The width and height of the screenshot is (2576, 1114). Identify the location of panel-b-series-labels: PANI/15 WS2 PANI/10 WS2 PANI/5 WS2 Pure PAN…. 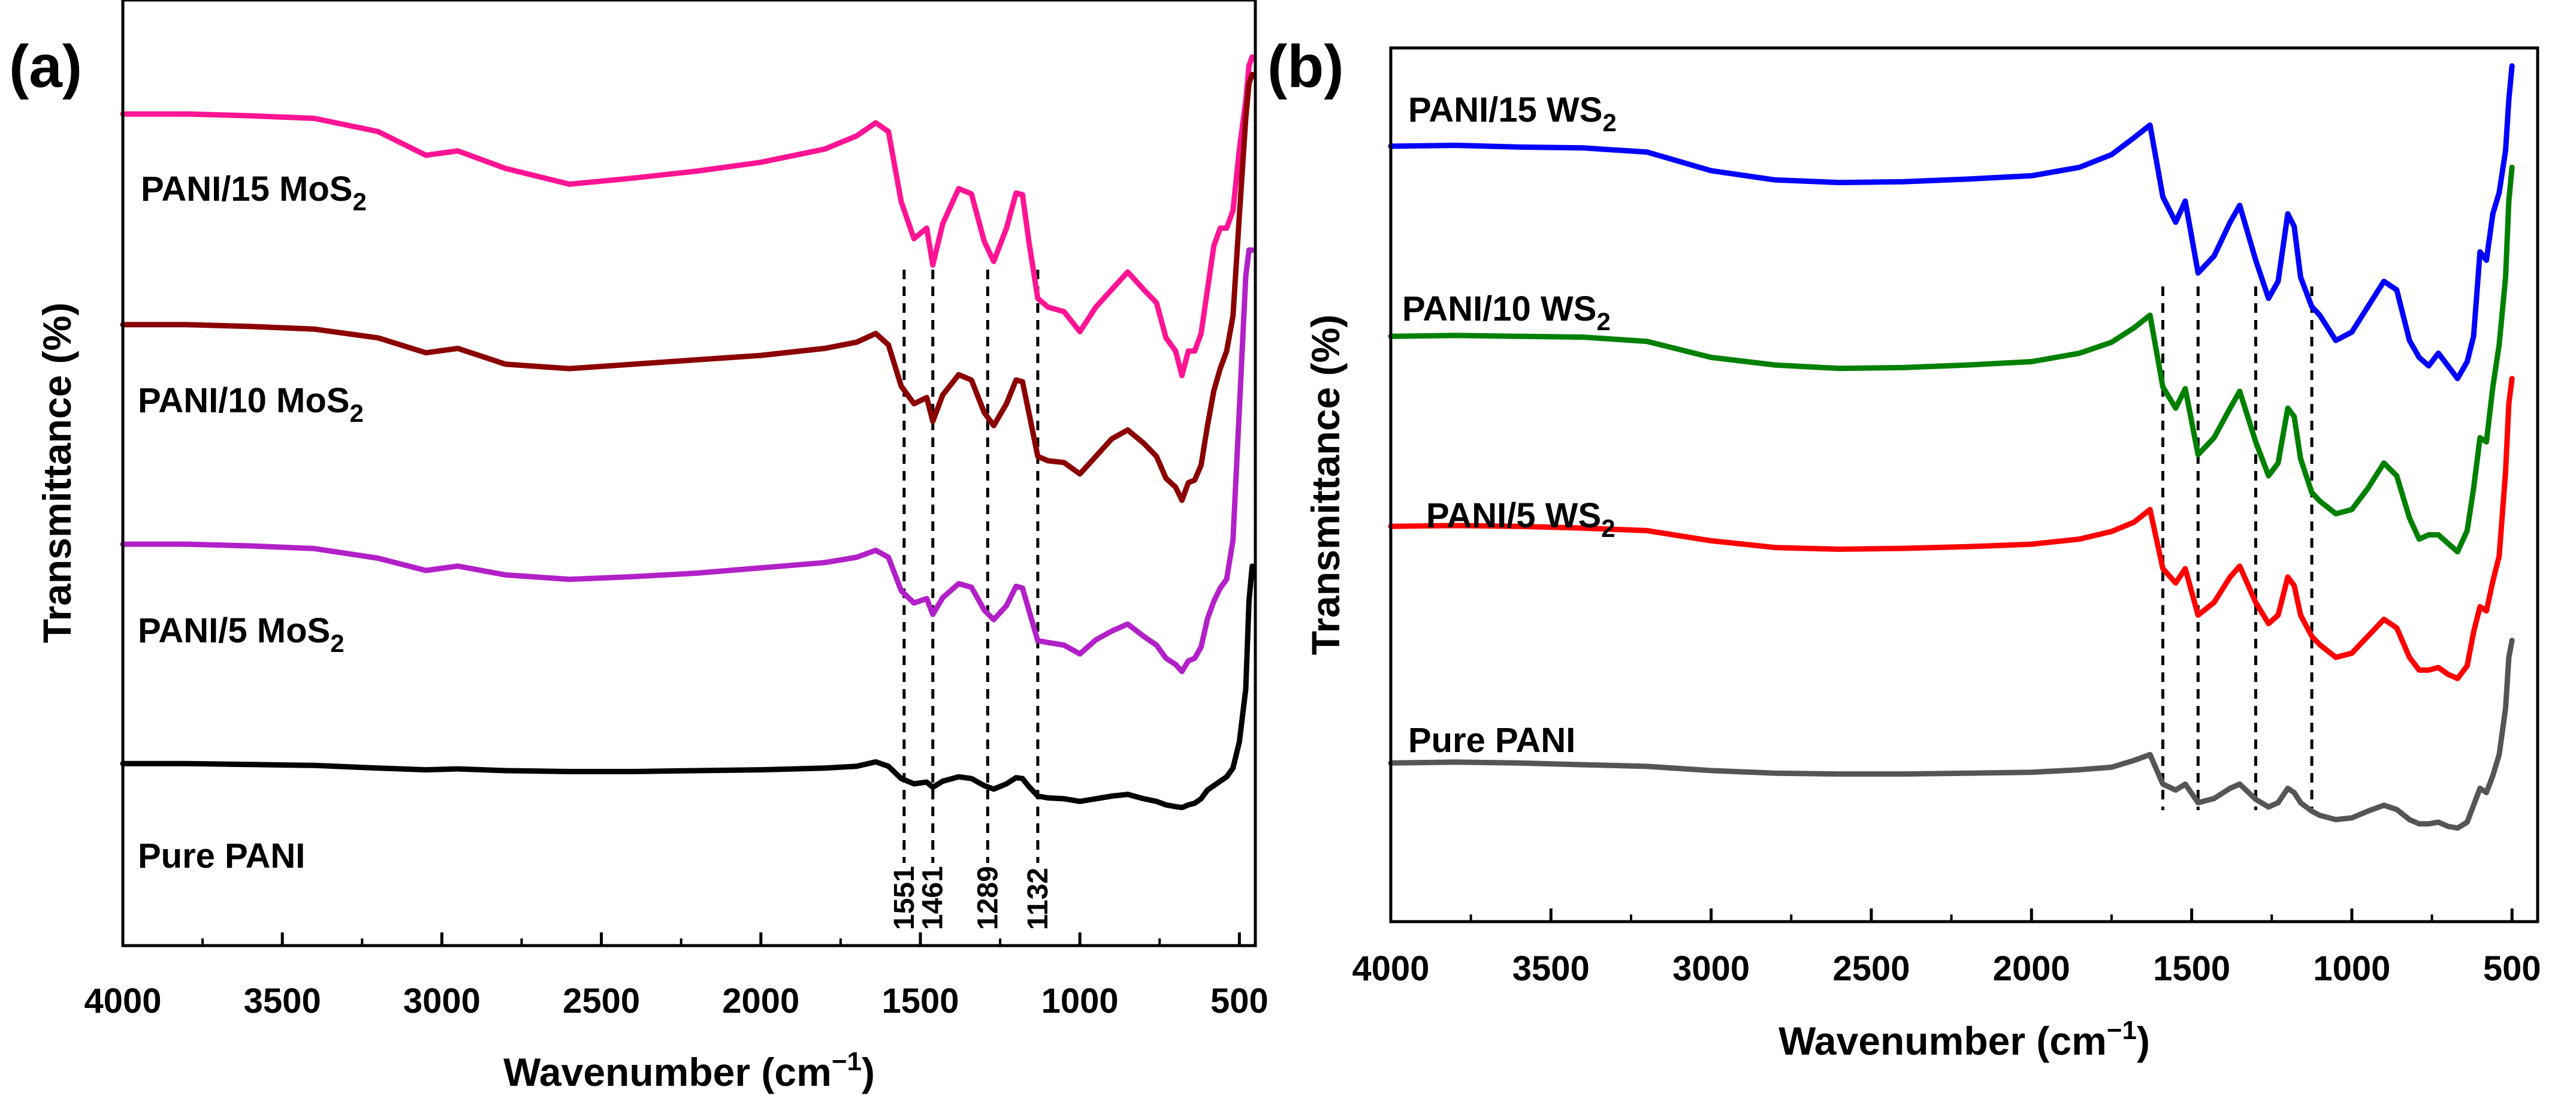
(1510, 425).